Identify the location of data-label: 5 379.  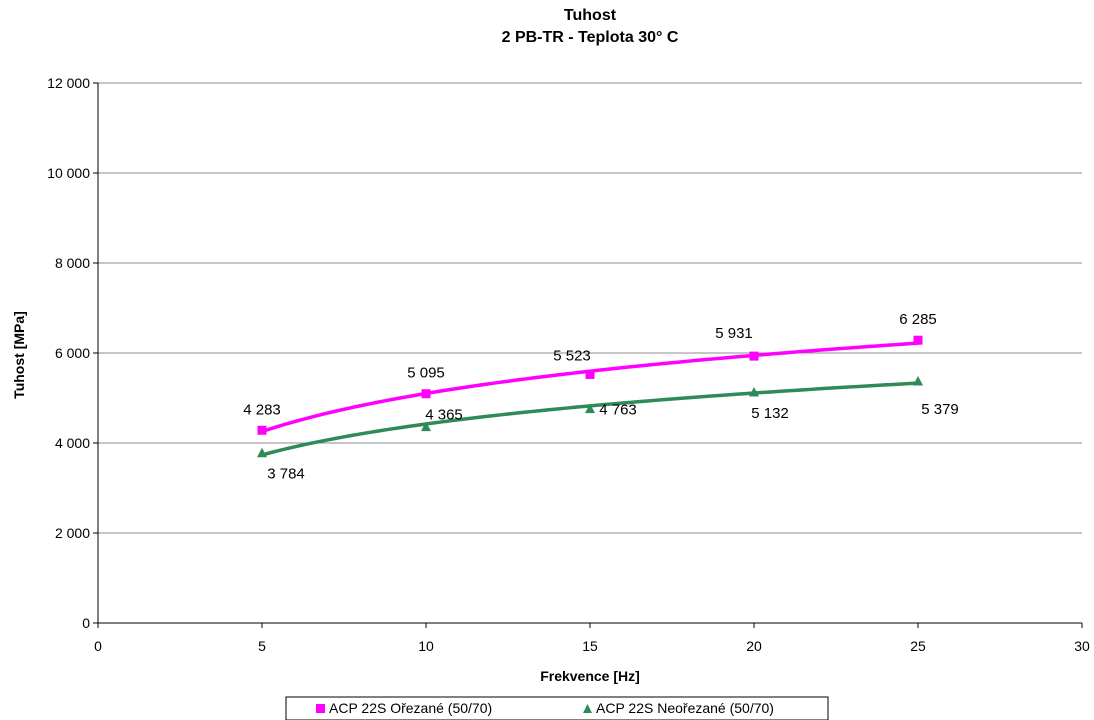
(940, 409).